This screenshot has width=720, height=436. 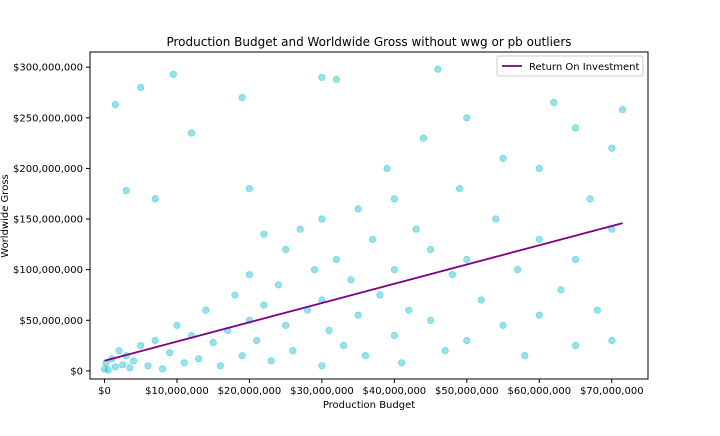 What do you see at coordinates (467, 391) in the screenshot?
I see `x-tick-label: $50,000,000` at bounding box center [467, 391].